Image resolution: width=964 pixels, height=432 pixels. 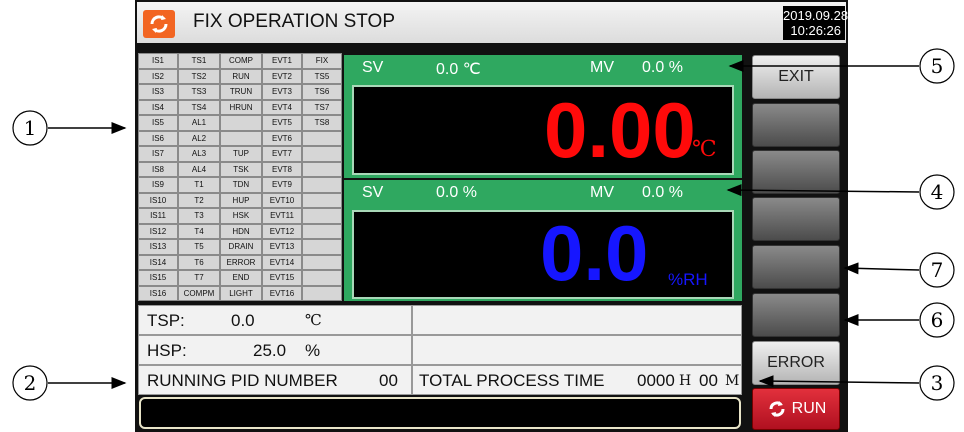 I want to click on status-cell: T2, so click(x=199, y=200).